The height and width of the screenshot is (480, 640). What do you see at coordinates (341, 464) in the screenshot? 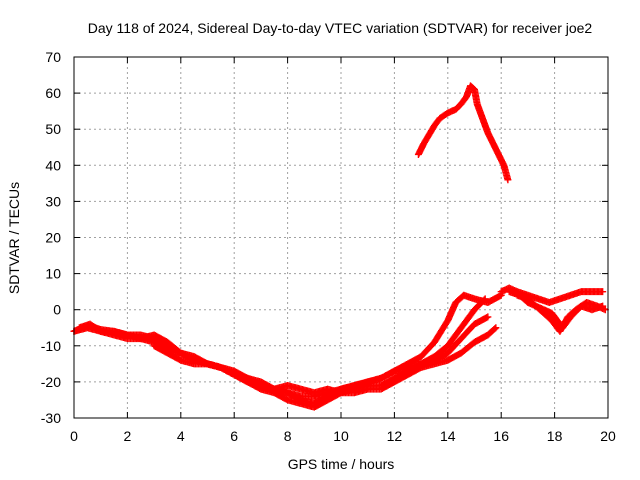
I see `x-axis-label: GPS time / hours` at bounding box center [341, 464].